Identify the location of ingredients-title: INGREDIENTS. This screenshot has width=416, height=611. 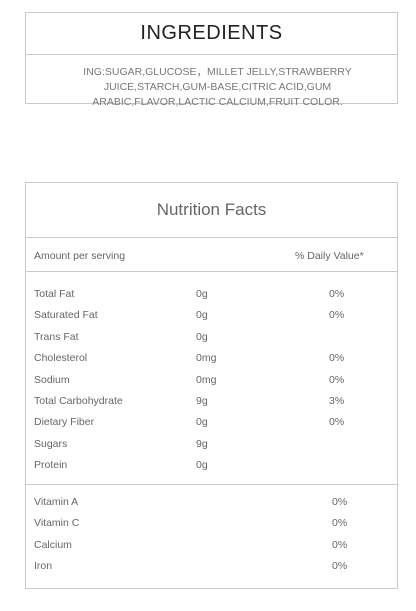
(211, 33).